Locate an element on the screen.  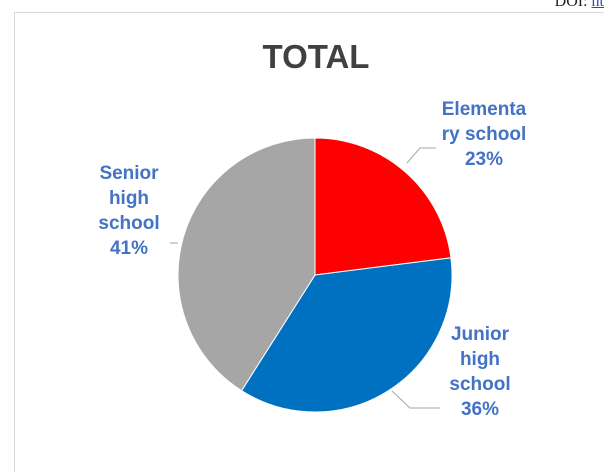
data-label-line: 41% is located at coordinates (129, 248).